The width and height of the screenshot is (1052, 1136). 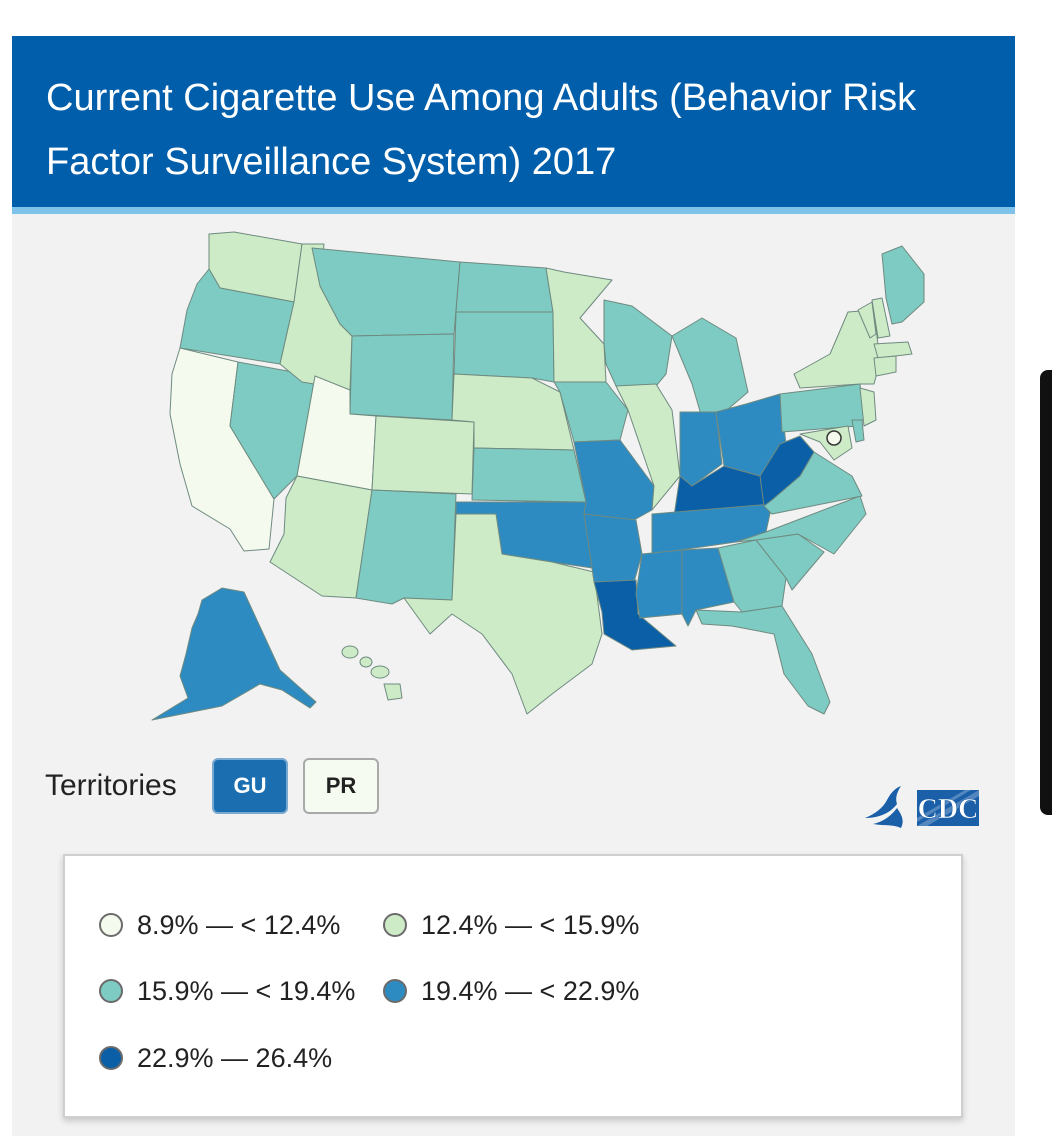 What do you see at coordinates (867, 320) in the screenshot?
I see `state-vt` at bounding box center [867, 320].